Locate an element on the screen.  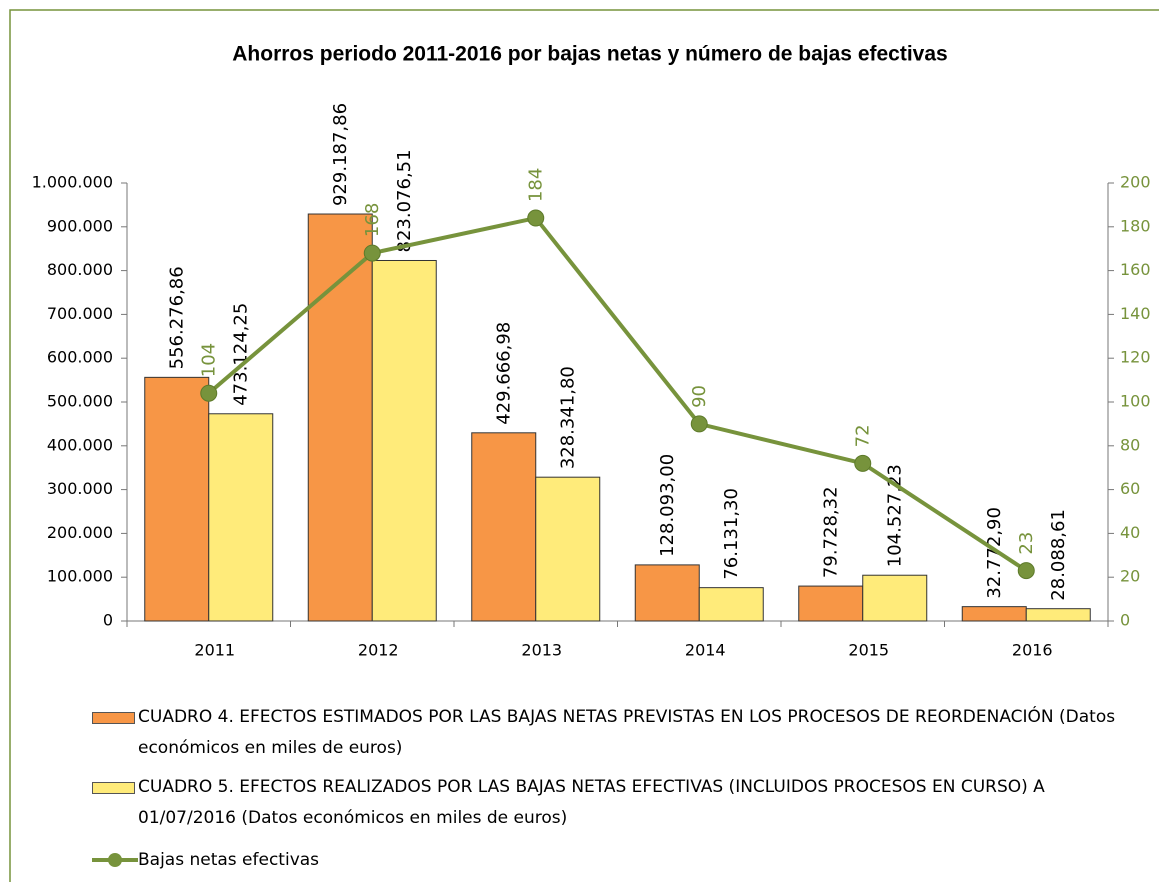
x-tick-label: 2011 is located at coordinates (214, 650).